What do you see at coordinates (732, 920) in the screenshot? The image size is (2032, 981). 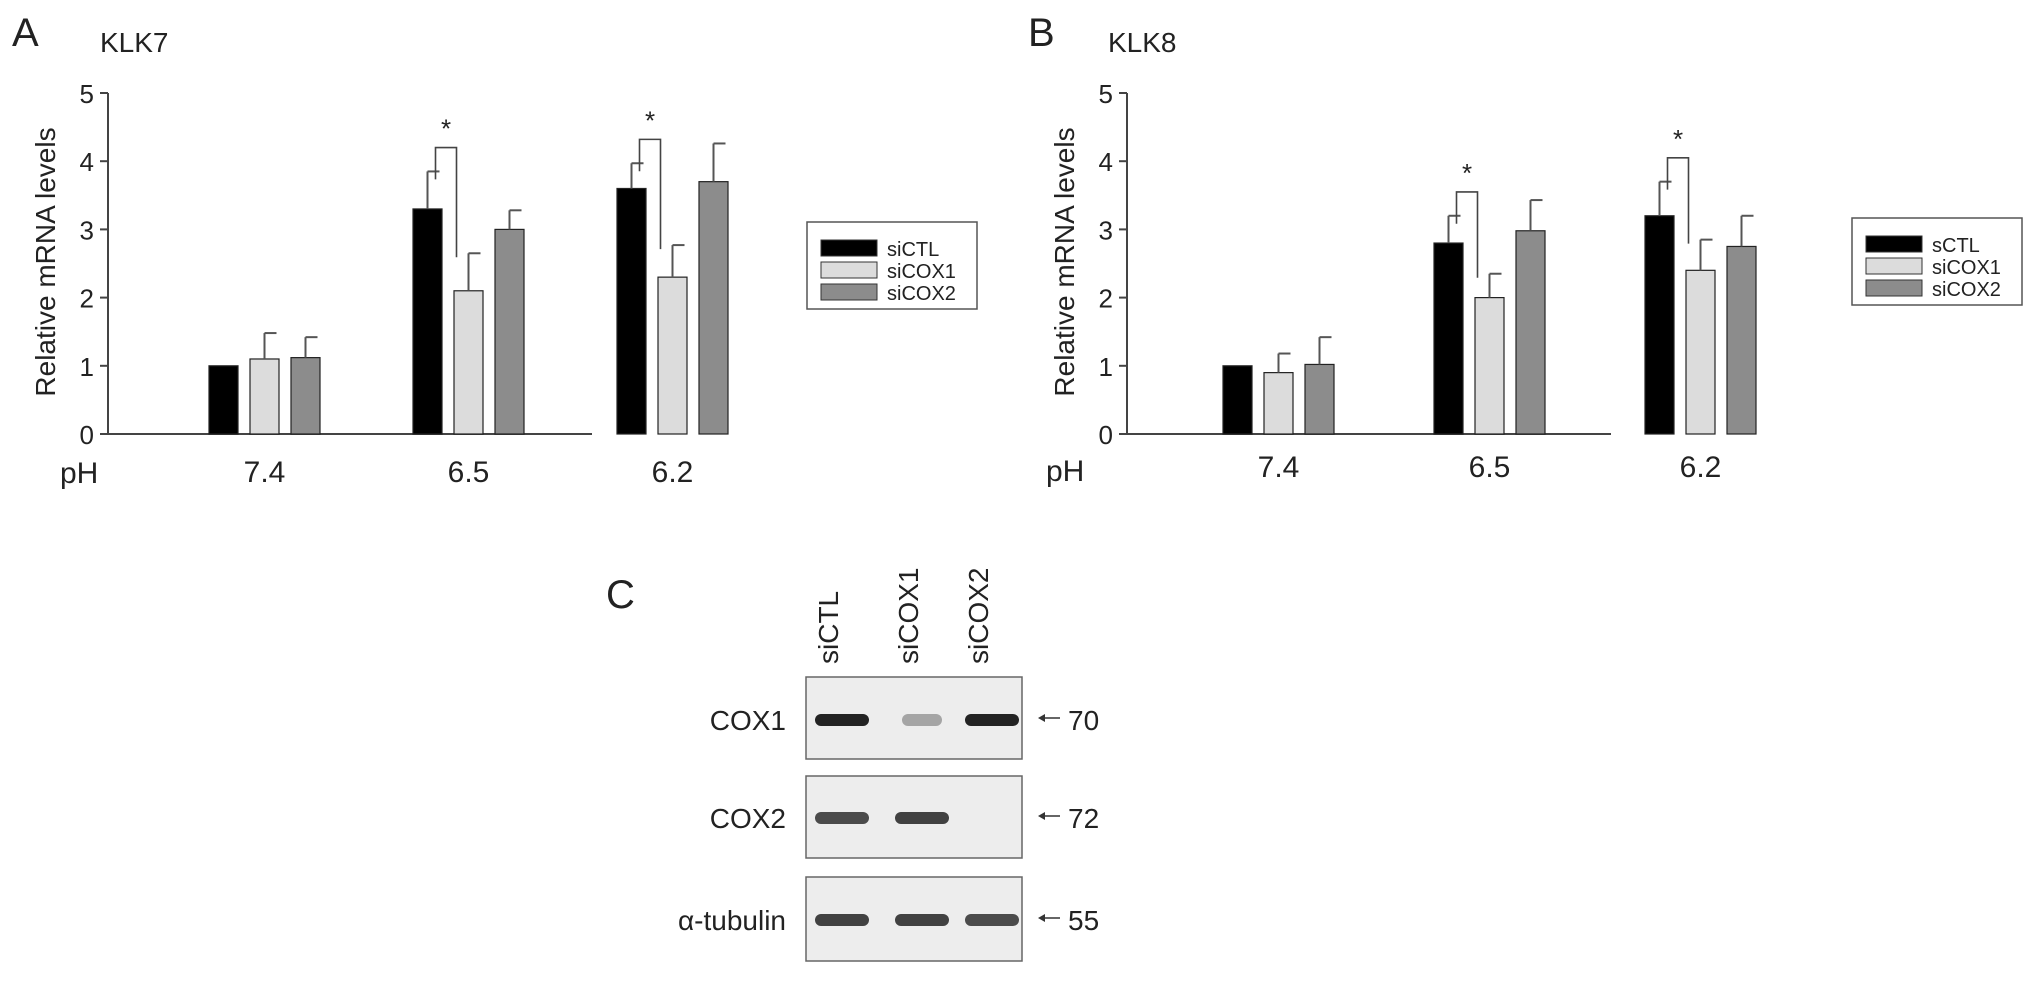 I see `protein-label: α-tubulin` at bounding box center [732, 920].